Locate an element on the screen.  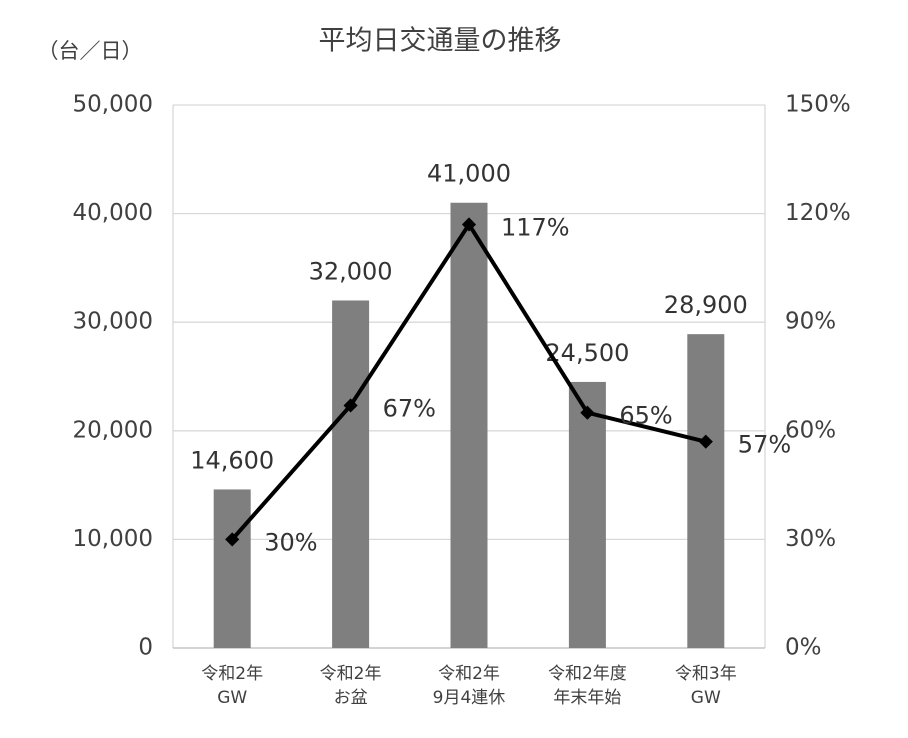
y-tick-label: 30,000 is located at coordinates (113, 322).